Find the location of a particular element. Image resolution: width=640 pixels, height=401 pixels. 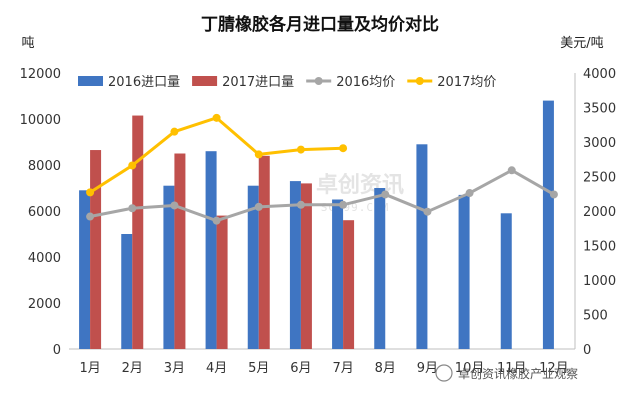

legend-marker-2016- is located at coordinates (318, 81).